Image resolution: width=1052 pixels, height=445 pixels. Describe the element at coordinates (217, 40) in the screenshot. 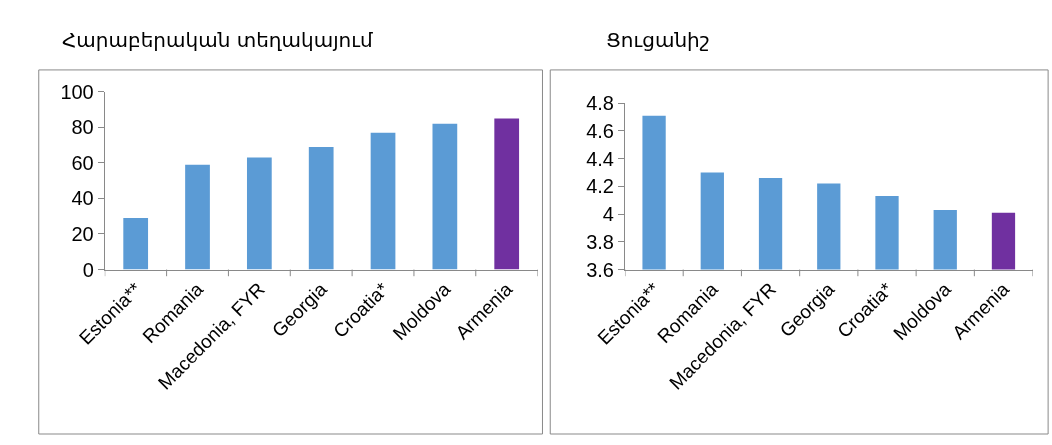

I see `chart-title: Հարաբերական տեղակայում` at that location.